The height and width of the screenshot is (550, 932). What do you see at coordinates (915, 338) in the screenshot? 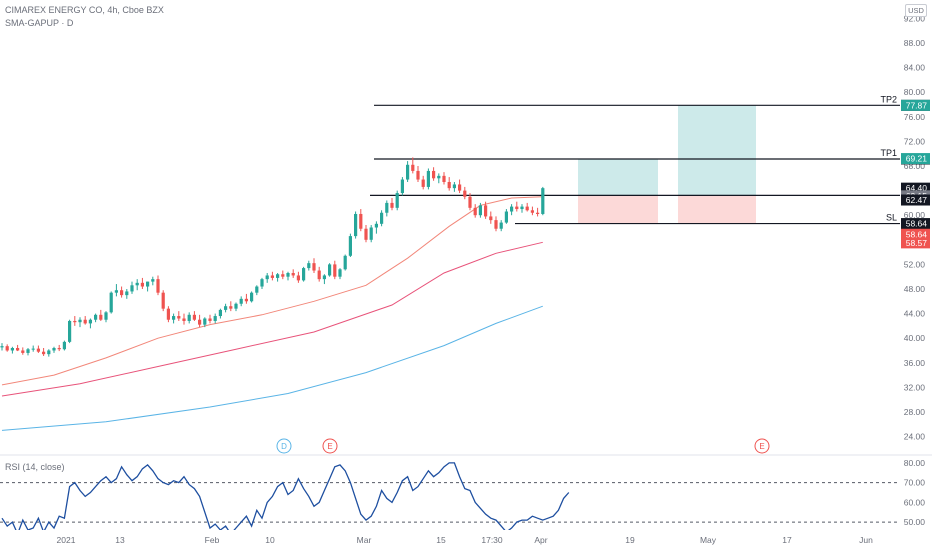
I see `price-tick-label: 40.00` at bounding box center [915, 338].